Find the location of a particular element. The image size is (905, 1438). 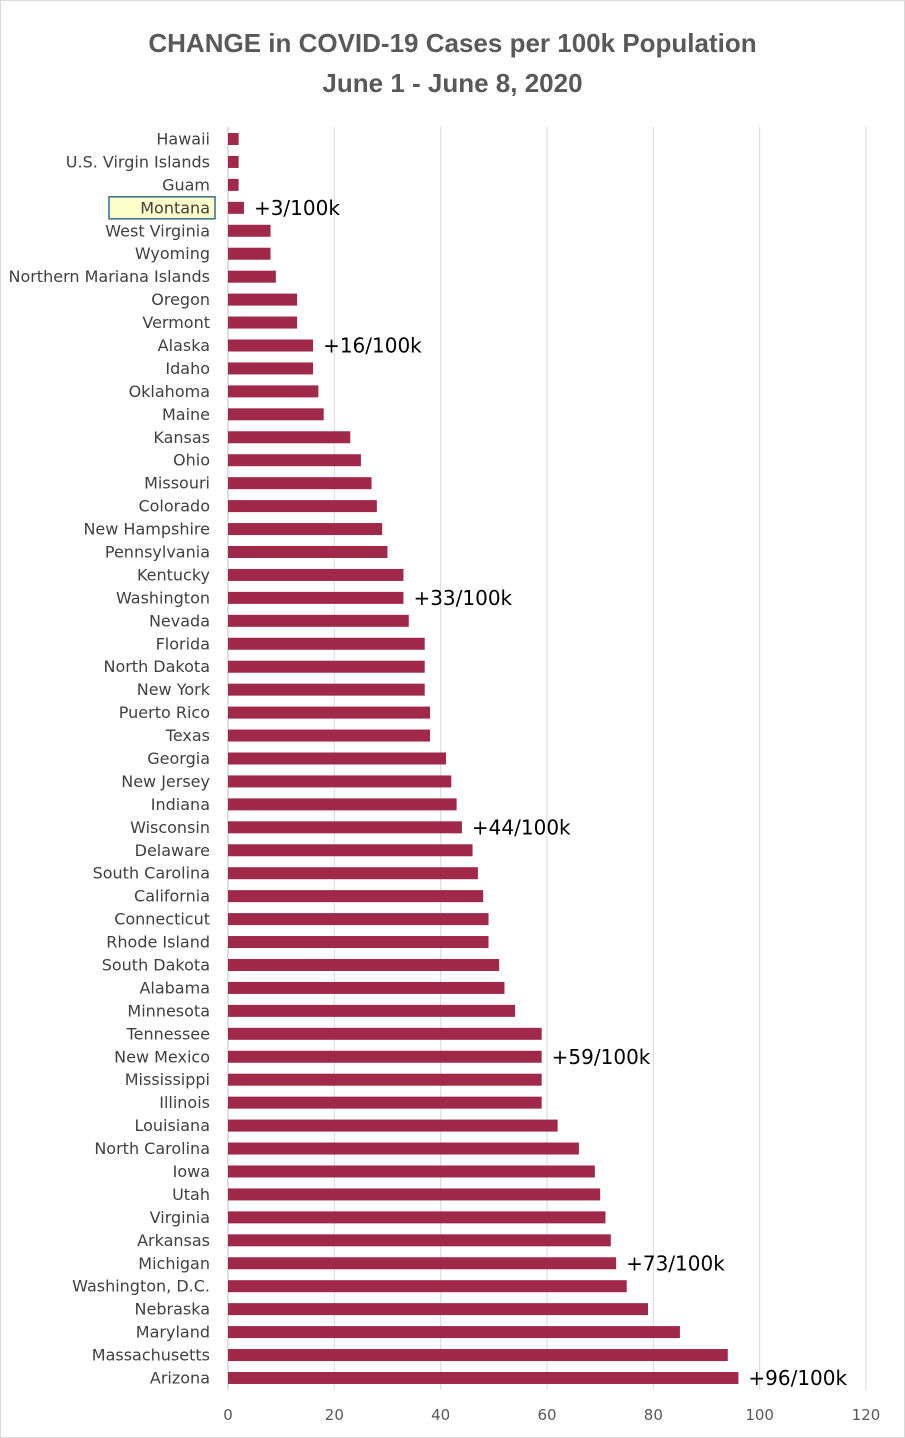

bar-louisiana is located at coordinates (393, 1125).